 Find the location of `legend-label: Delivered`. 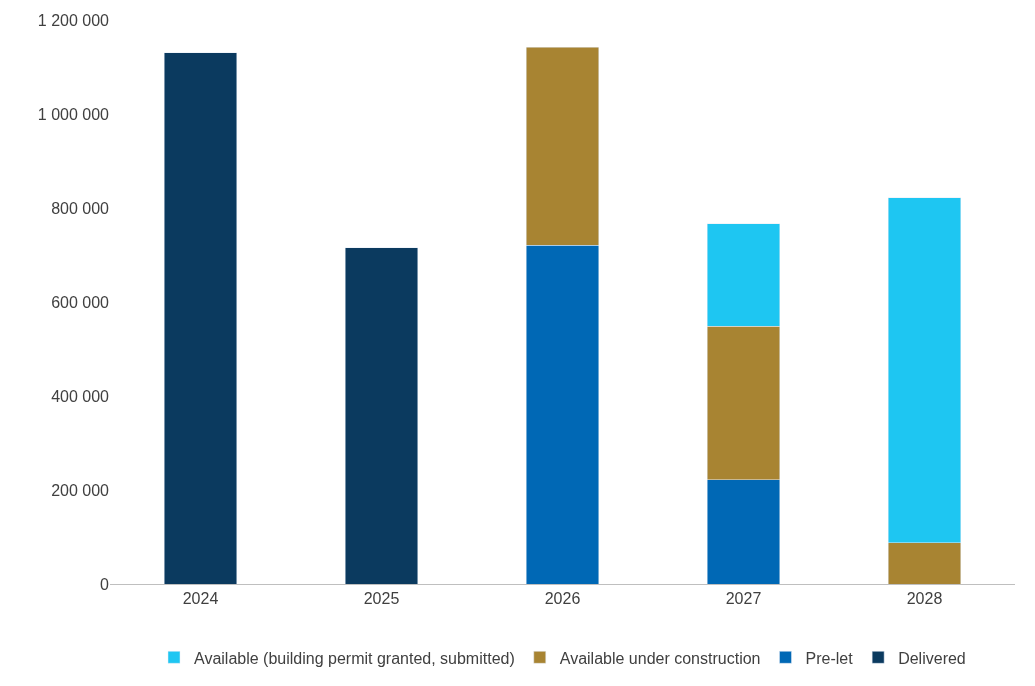

legend-label: Delivered is located at coordinates (932, 658).